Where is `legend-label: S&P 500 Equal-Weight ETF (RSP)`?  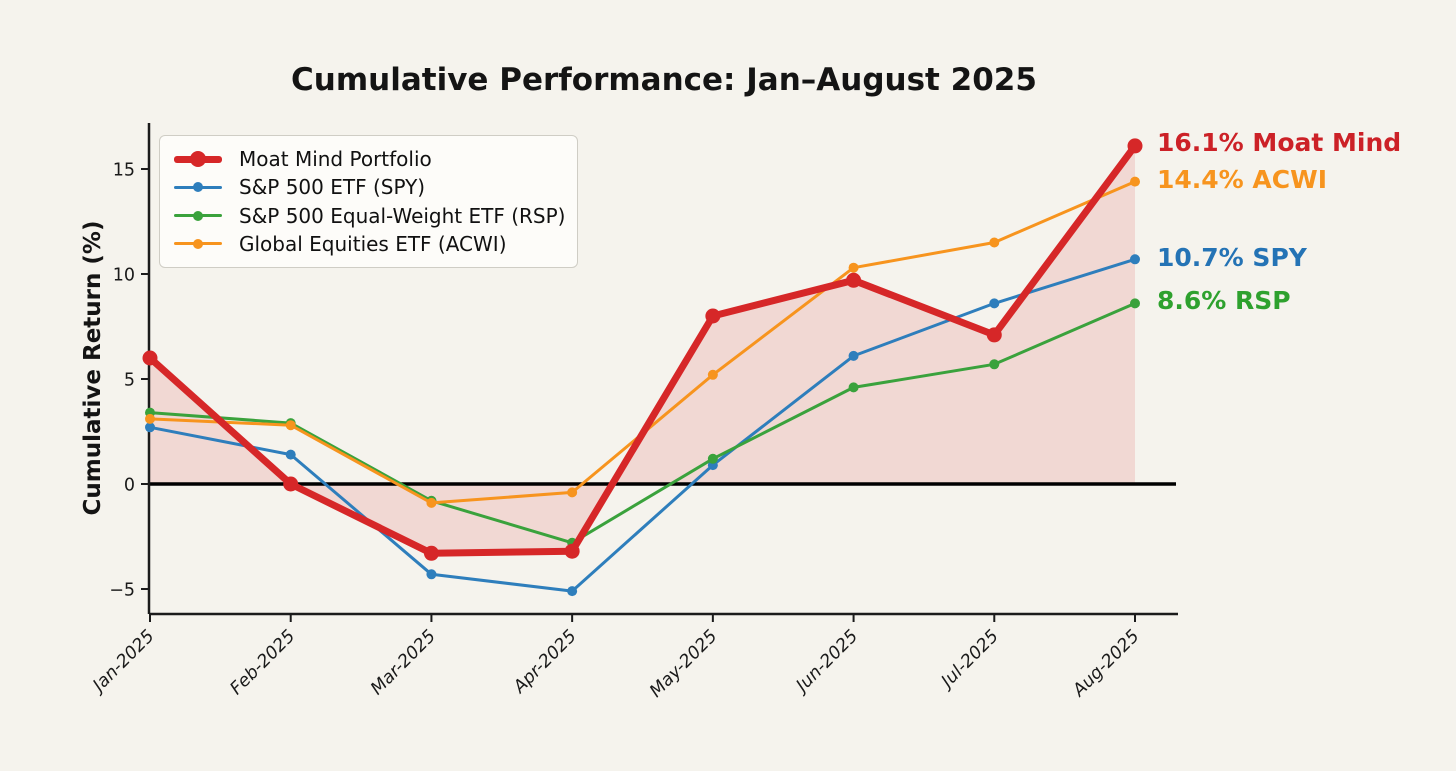 legend-label: S&P 500 Equal-Weight ETF (RSP) is located at coordinates (402, 215).